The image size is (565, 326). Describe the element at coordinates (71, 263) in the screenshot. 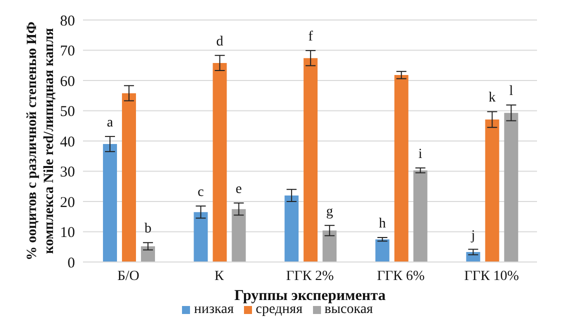

I see `y-tick-label: 0` at that location.